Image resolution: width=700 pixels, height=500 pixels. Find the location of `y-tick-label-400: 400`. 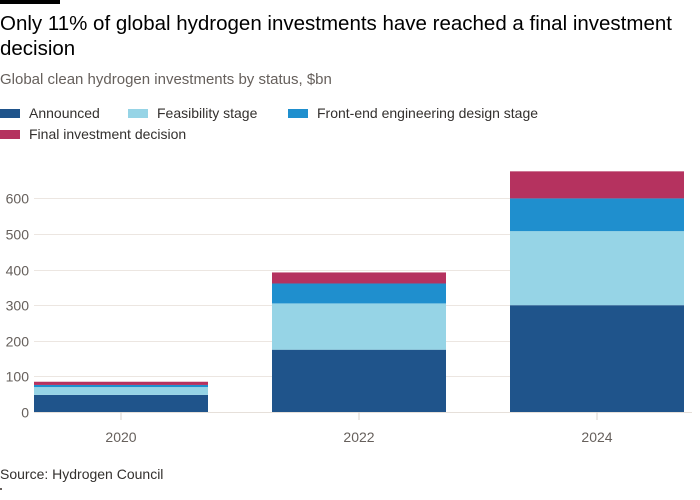

y-tick-label-400: 400 is located at coordinates (18, 271).